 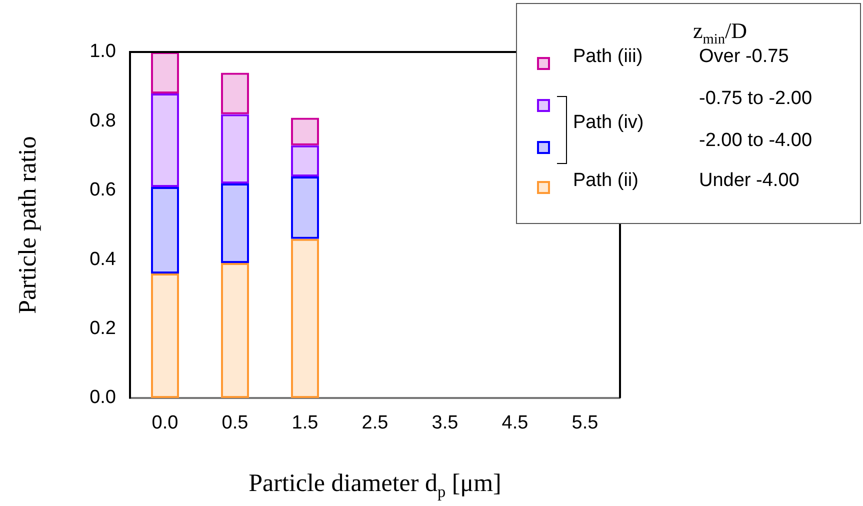 What do you see at coordinates (28, 225) in the screenshot?
I see `y-axis-title: Particle path ratio` at bounding box center [28, 225].